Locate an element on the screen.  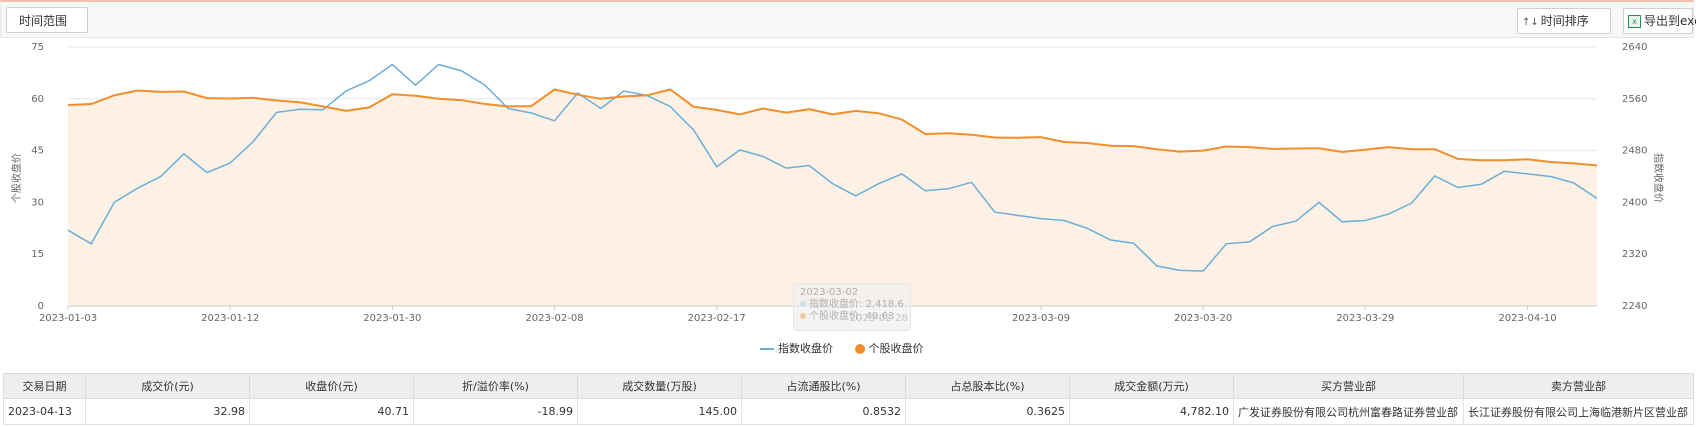
excel-icon: x is located at coordinates (1634, 21).